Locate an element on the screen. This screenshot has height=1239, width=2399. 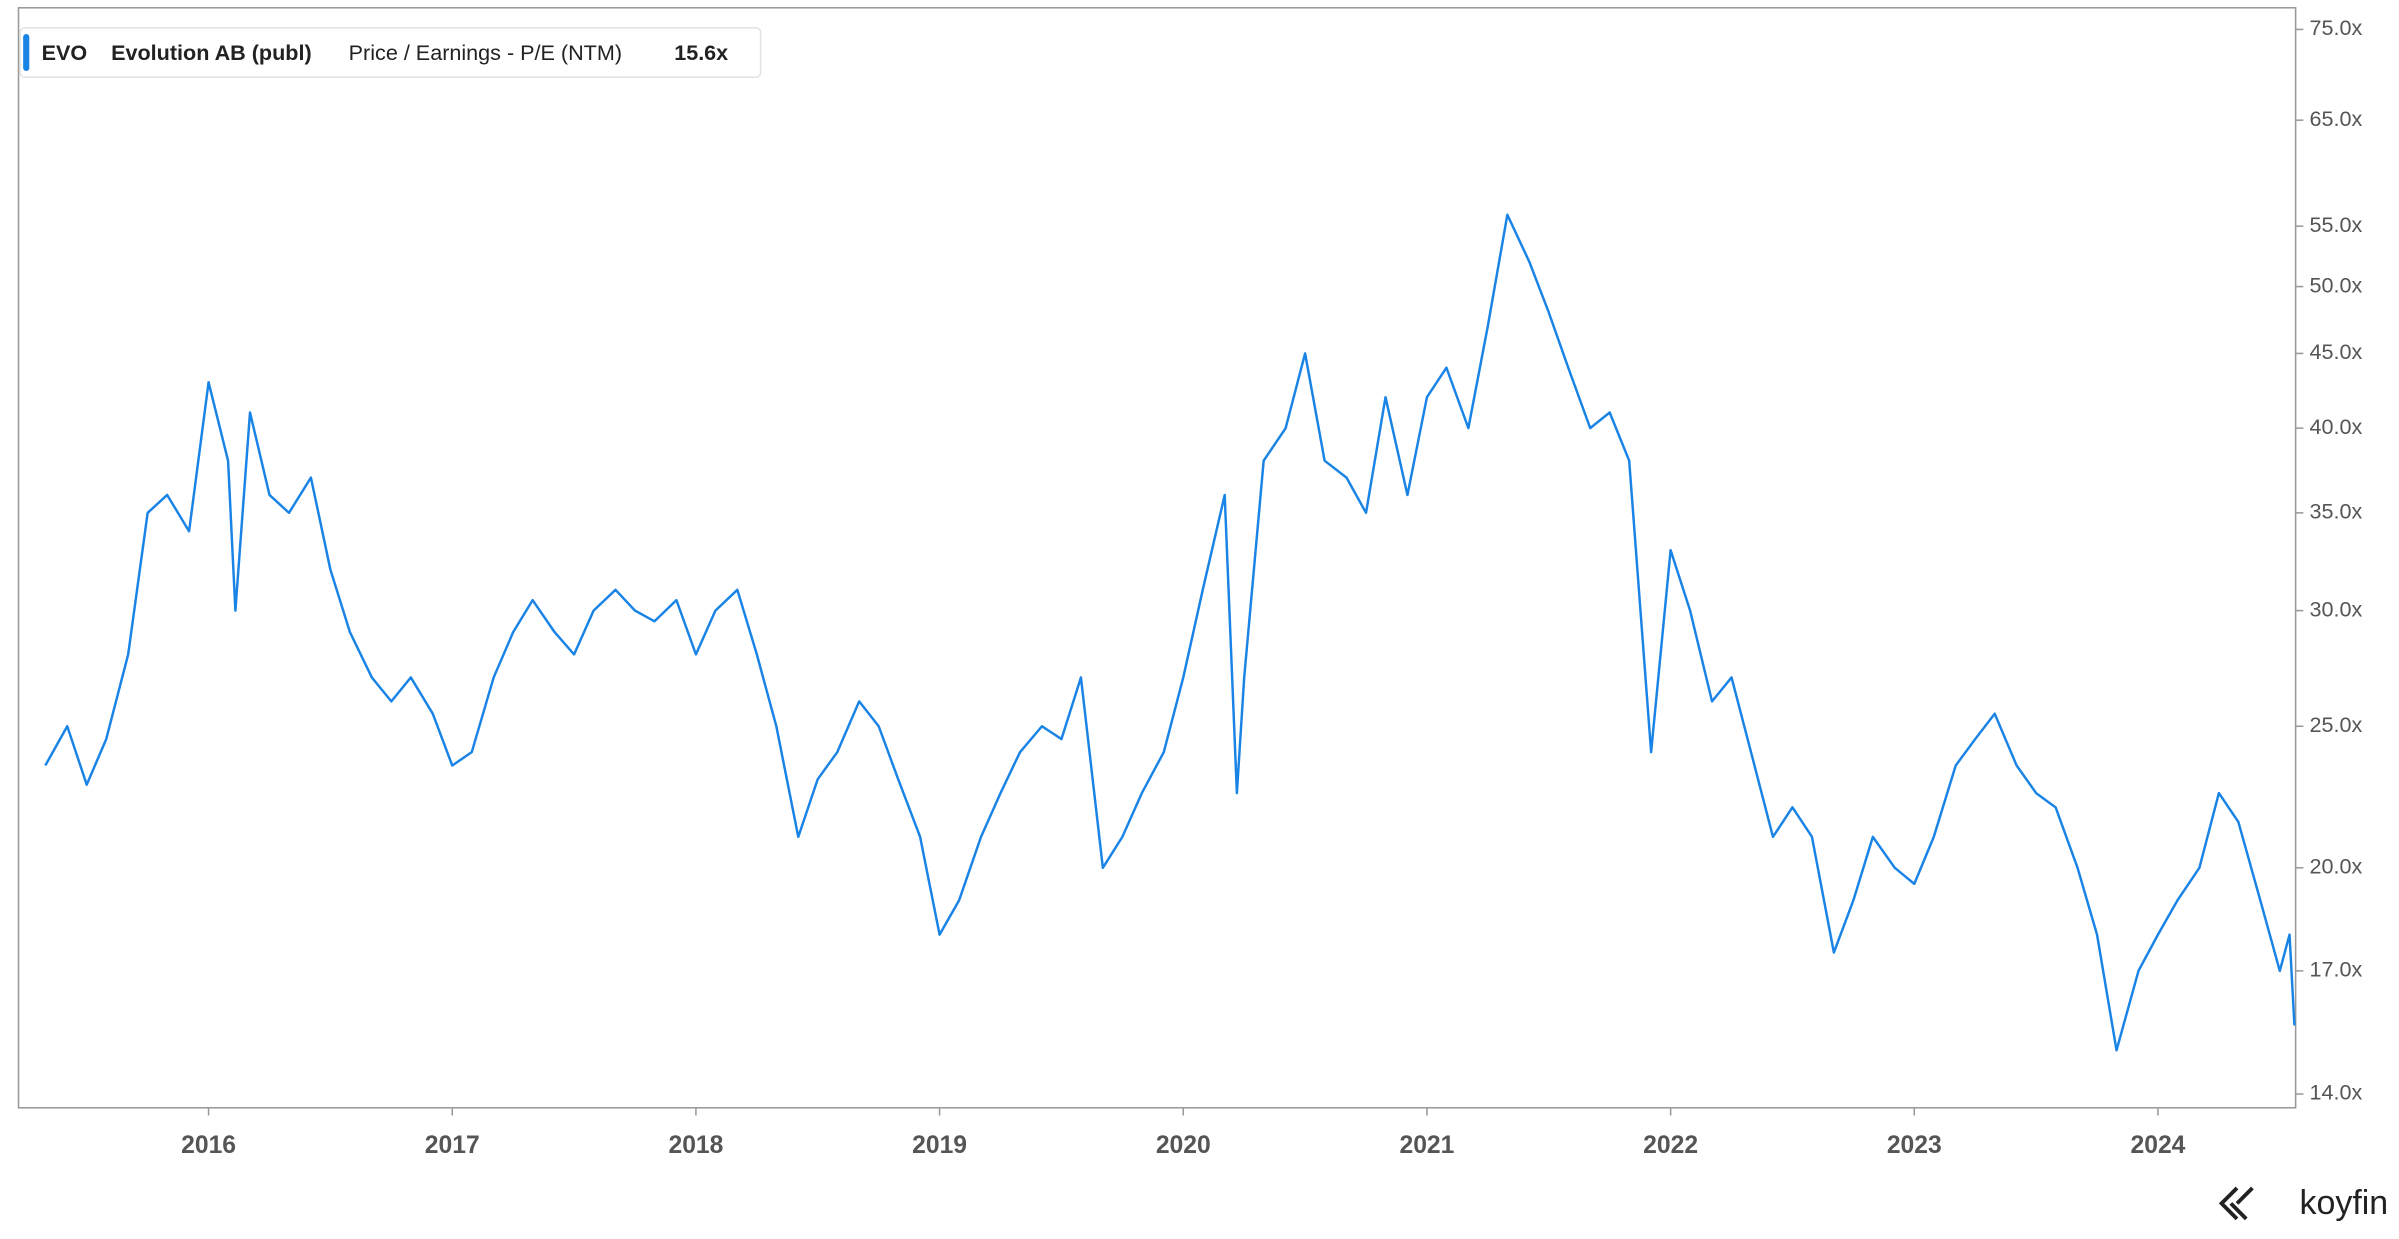
x-tick-label: 2017 is located at coordinates (452, 1145).